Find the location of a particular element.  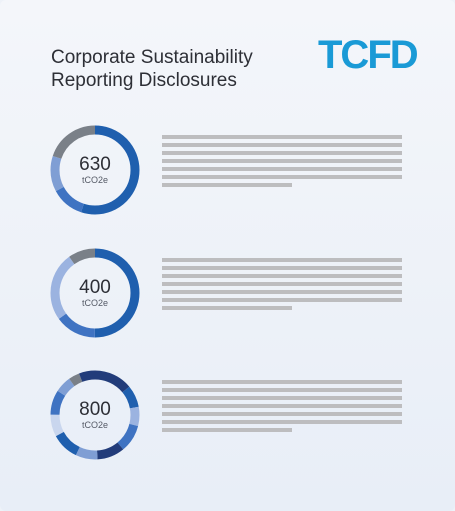

emission-value: 400 is located at coordinates (95, 287).